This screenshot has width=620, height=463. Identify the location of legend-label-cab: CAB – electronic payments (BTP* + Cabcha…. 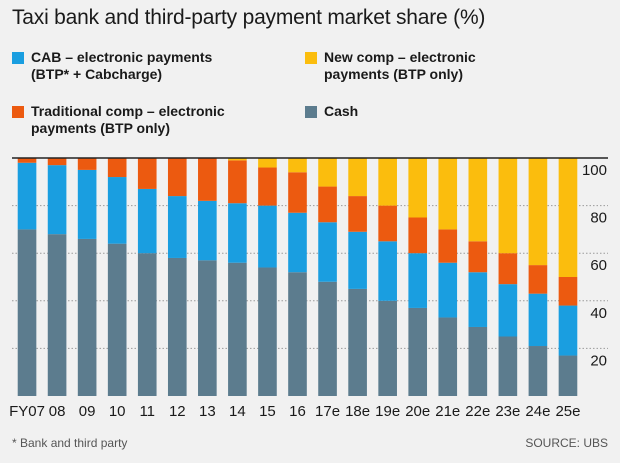
(122, 65).